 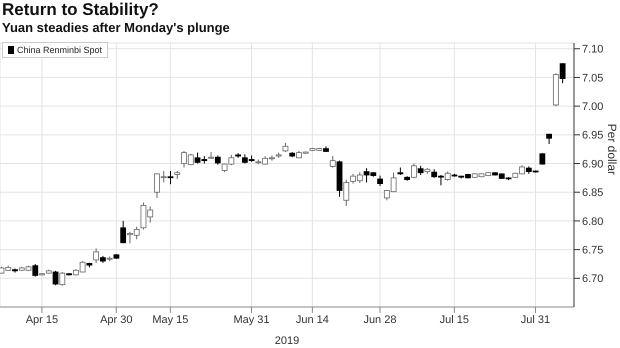 I want to click on y-tick-label: 6.70, so click(x=593, y=279).